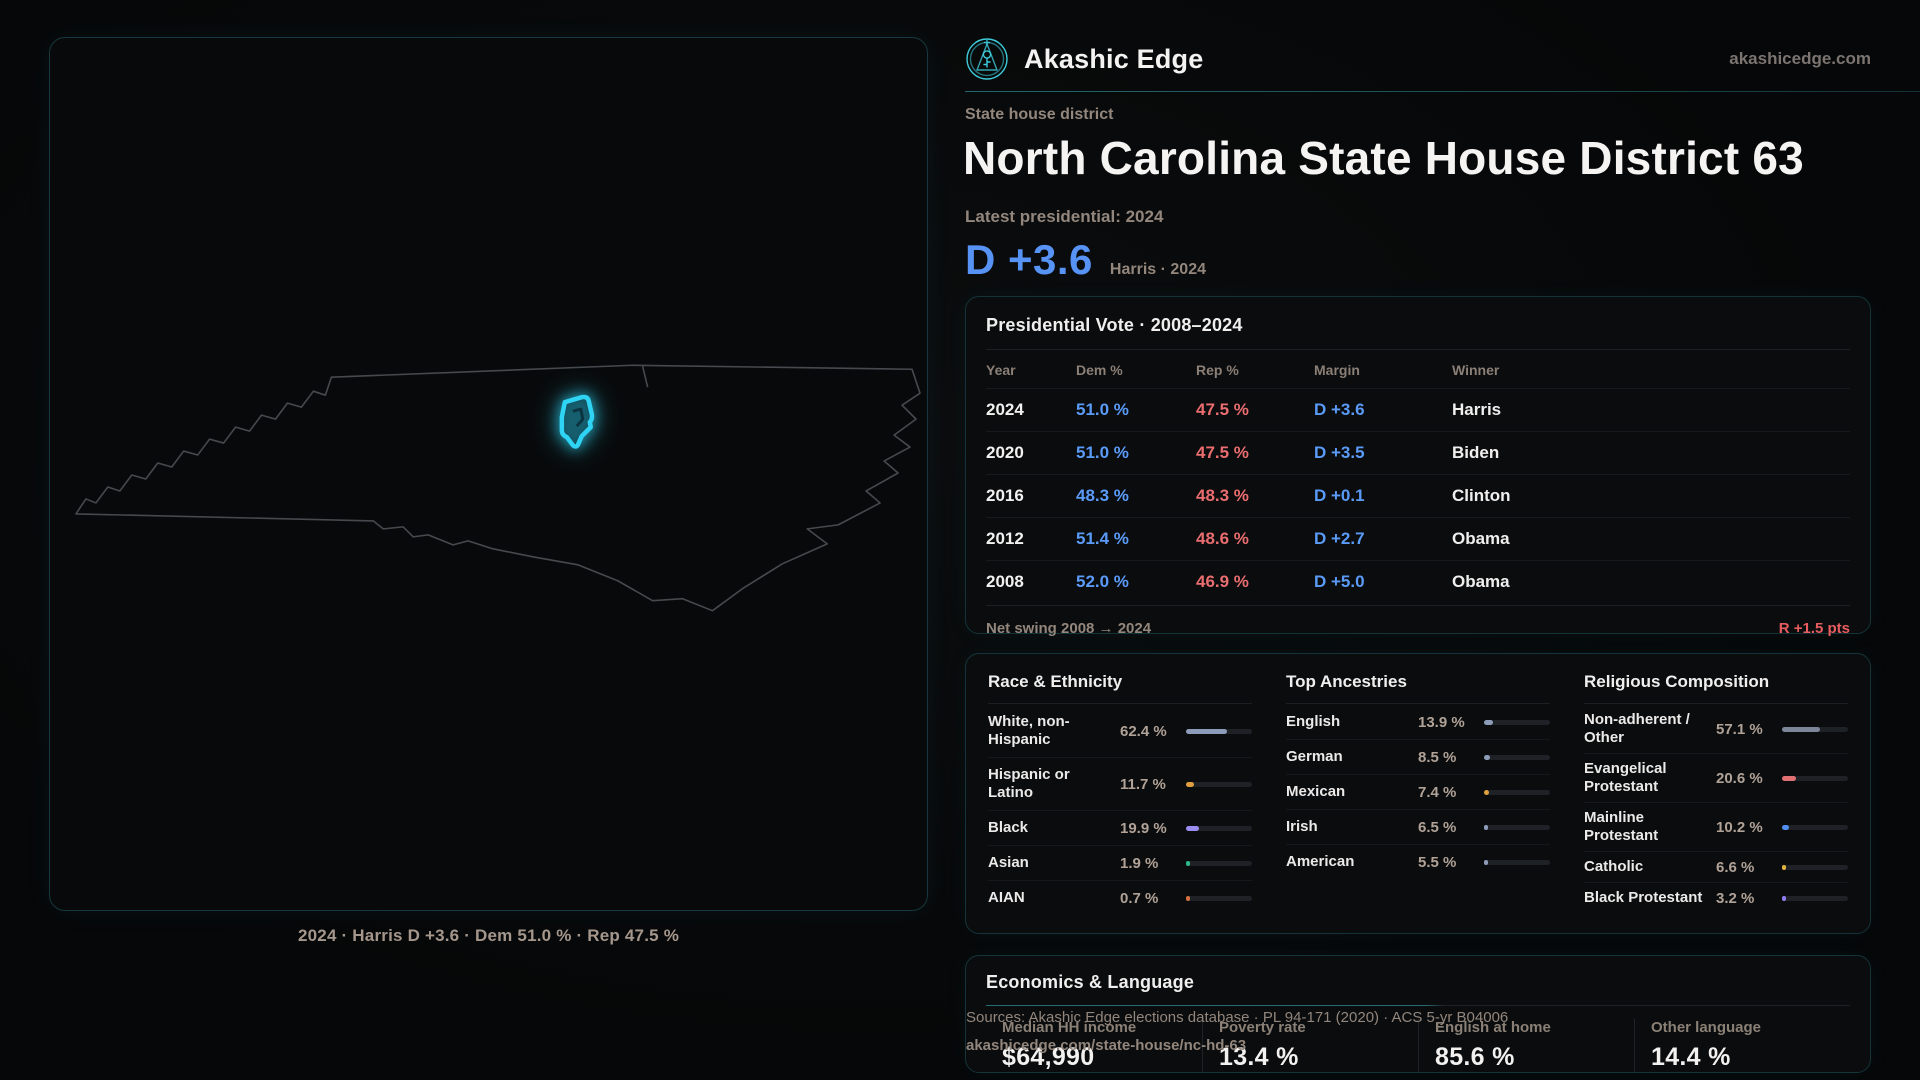 The height and width of the screenshot is (1080, 1920). What do you see at coordinates (1316, 791) in the screenshot?
I see `stat-label: Mexican` at bounding box center [1316, 791].